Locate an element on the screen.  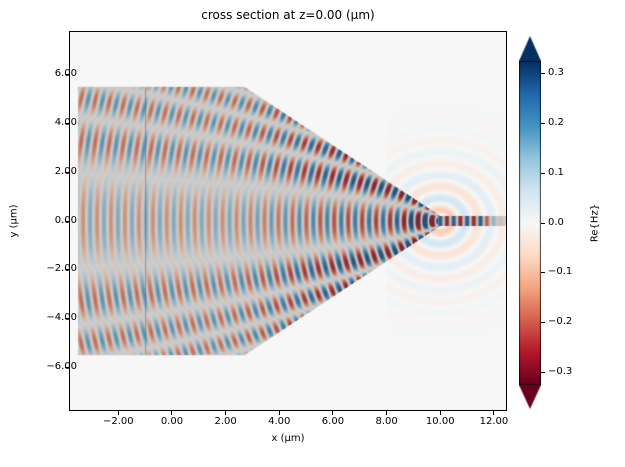
x-axis-label: x (µm) is located at coordinates (288, 438).